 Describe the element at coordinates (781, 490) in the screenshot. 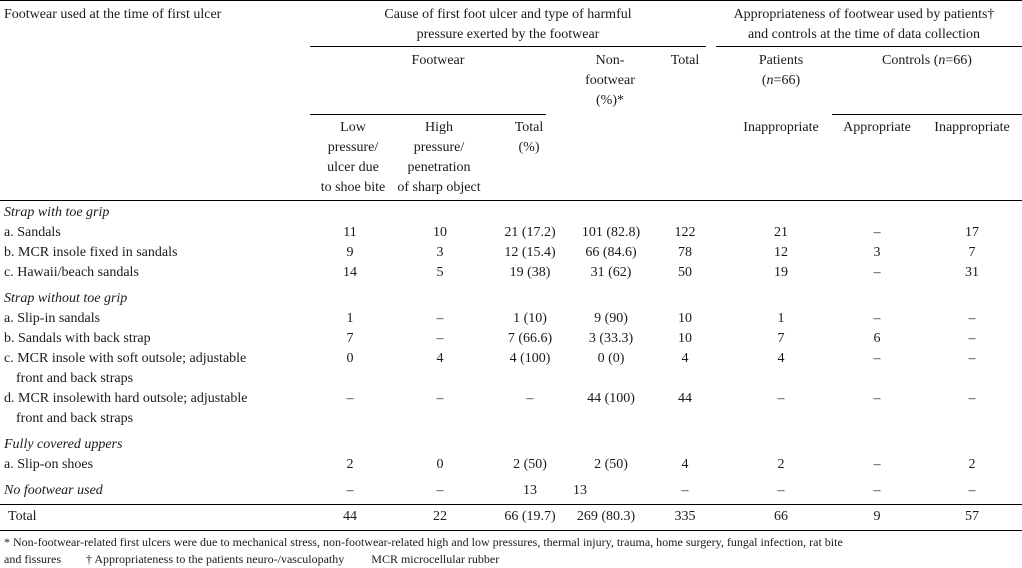

I see `cell-patients: –` at that location.